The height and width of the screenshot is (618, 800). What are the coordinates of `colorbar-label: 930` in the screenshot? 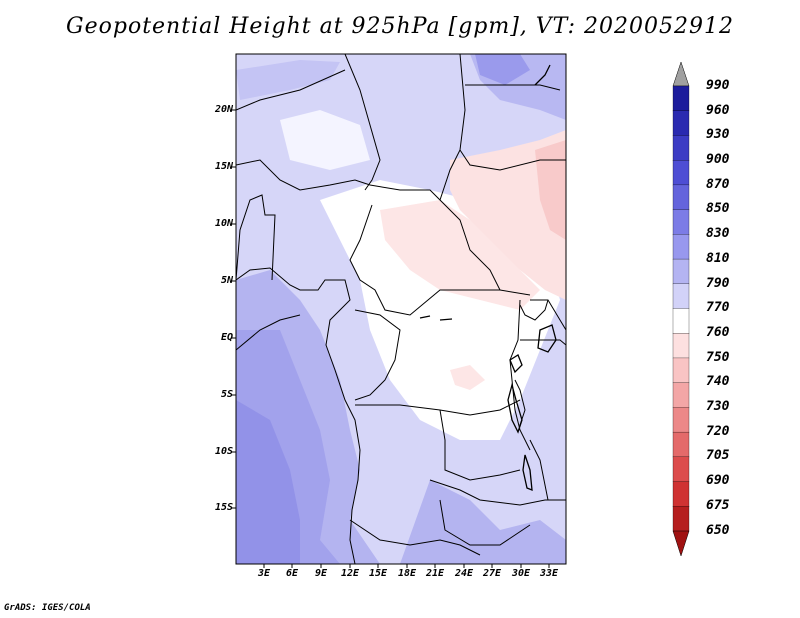 It's located at (718, 134).